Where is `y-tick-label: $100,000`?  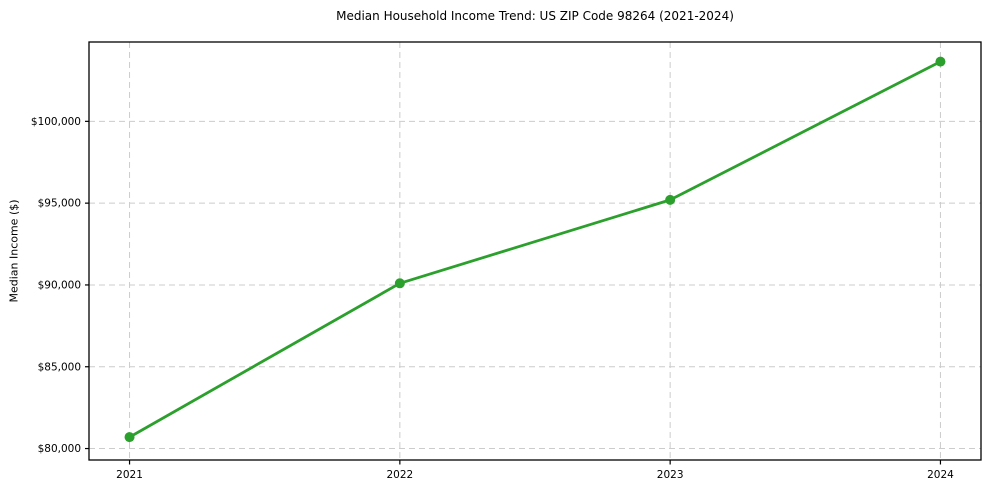
y-tick-label: $100,000 is located at coordinates (56, 122).